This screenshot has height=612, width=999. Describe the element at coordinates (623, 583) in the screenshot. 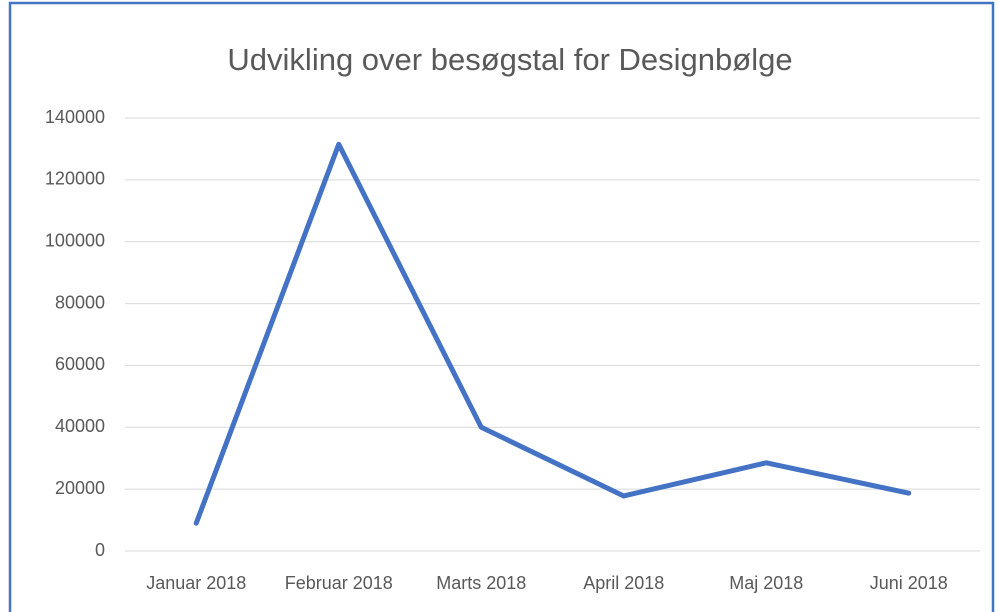

I see `x-tick-label: April 2018` at that location.